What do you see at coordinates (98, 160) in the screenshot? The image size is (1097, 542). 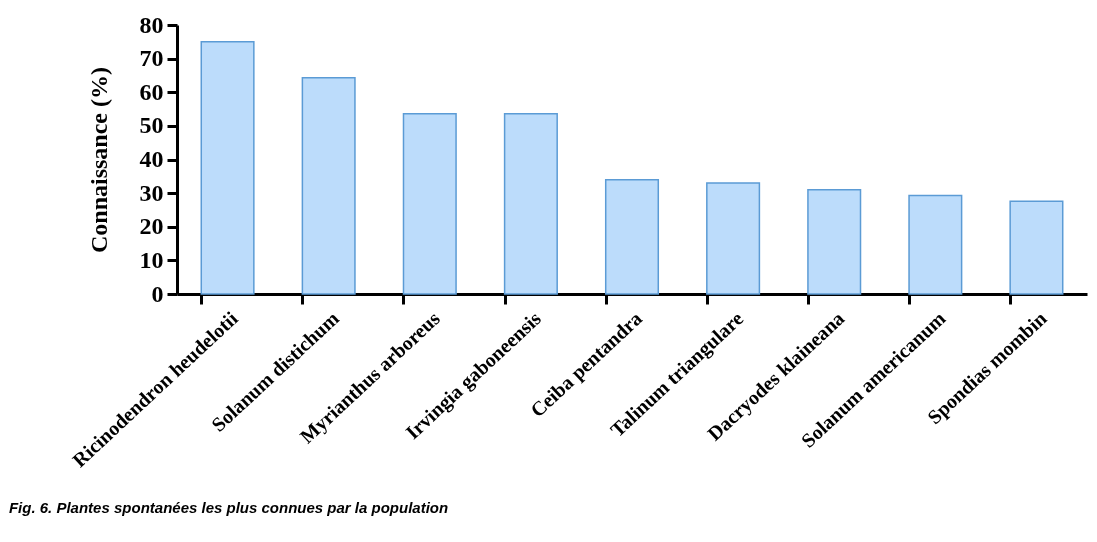 I see `y-axis-title: Connaissance (%)` at bounding box center [98, 160].